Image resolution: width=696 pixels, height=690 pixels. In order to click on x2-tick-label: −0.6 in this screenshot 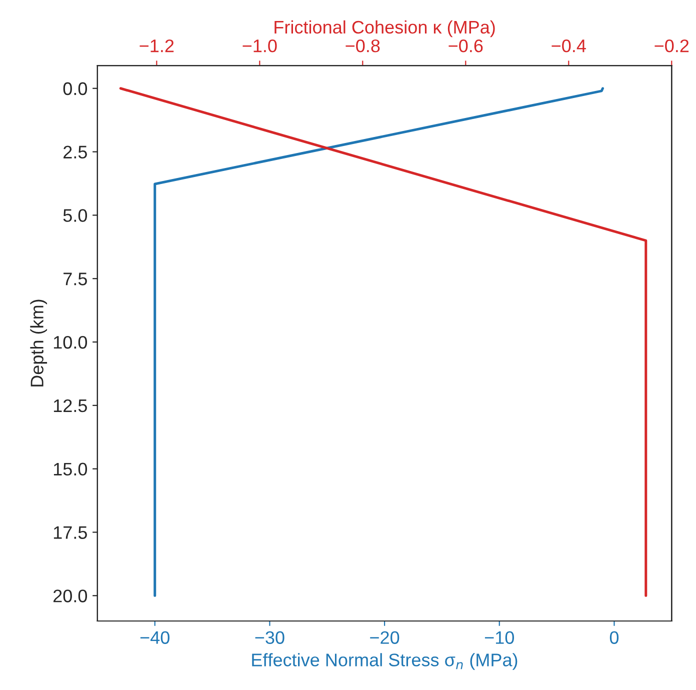, I will do `click(465, 45)`.